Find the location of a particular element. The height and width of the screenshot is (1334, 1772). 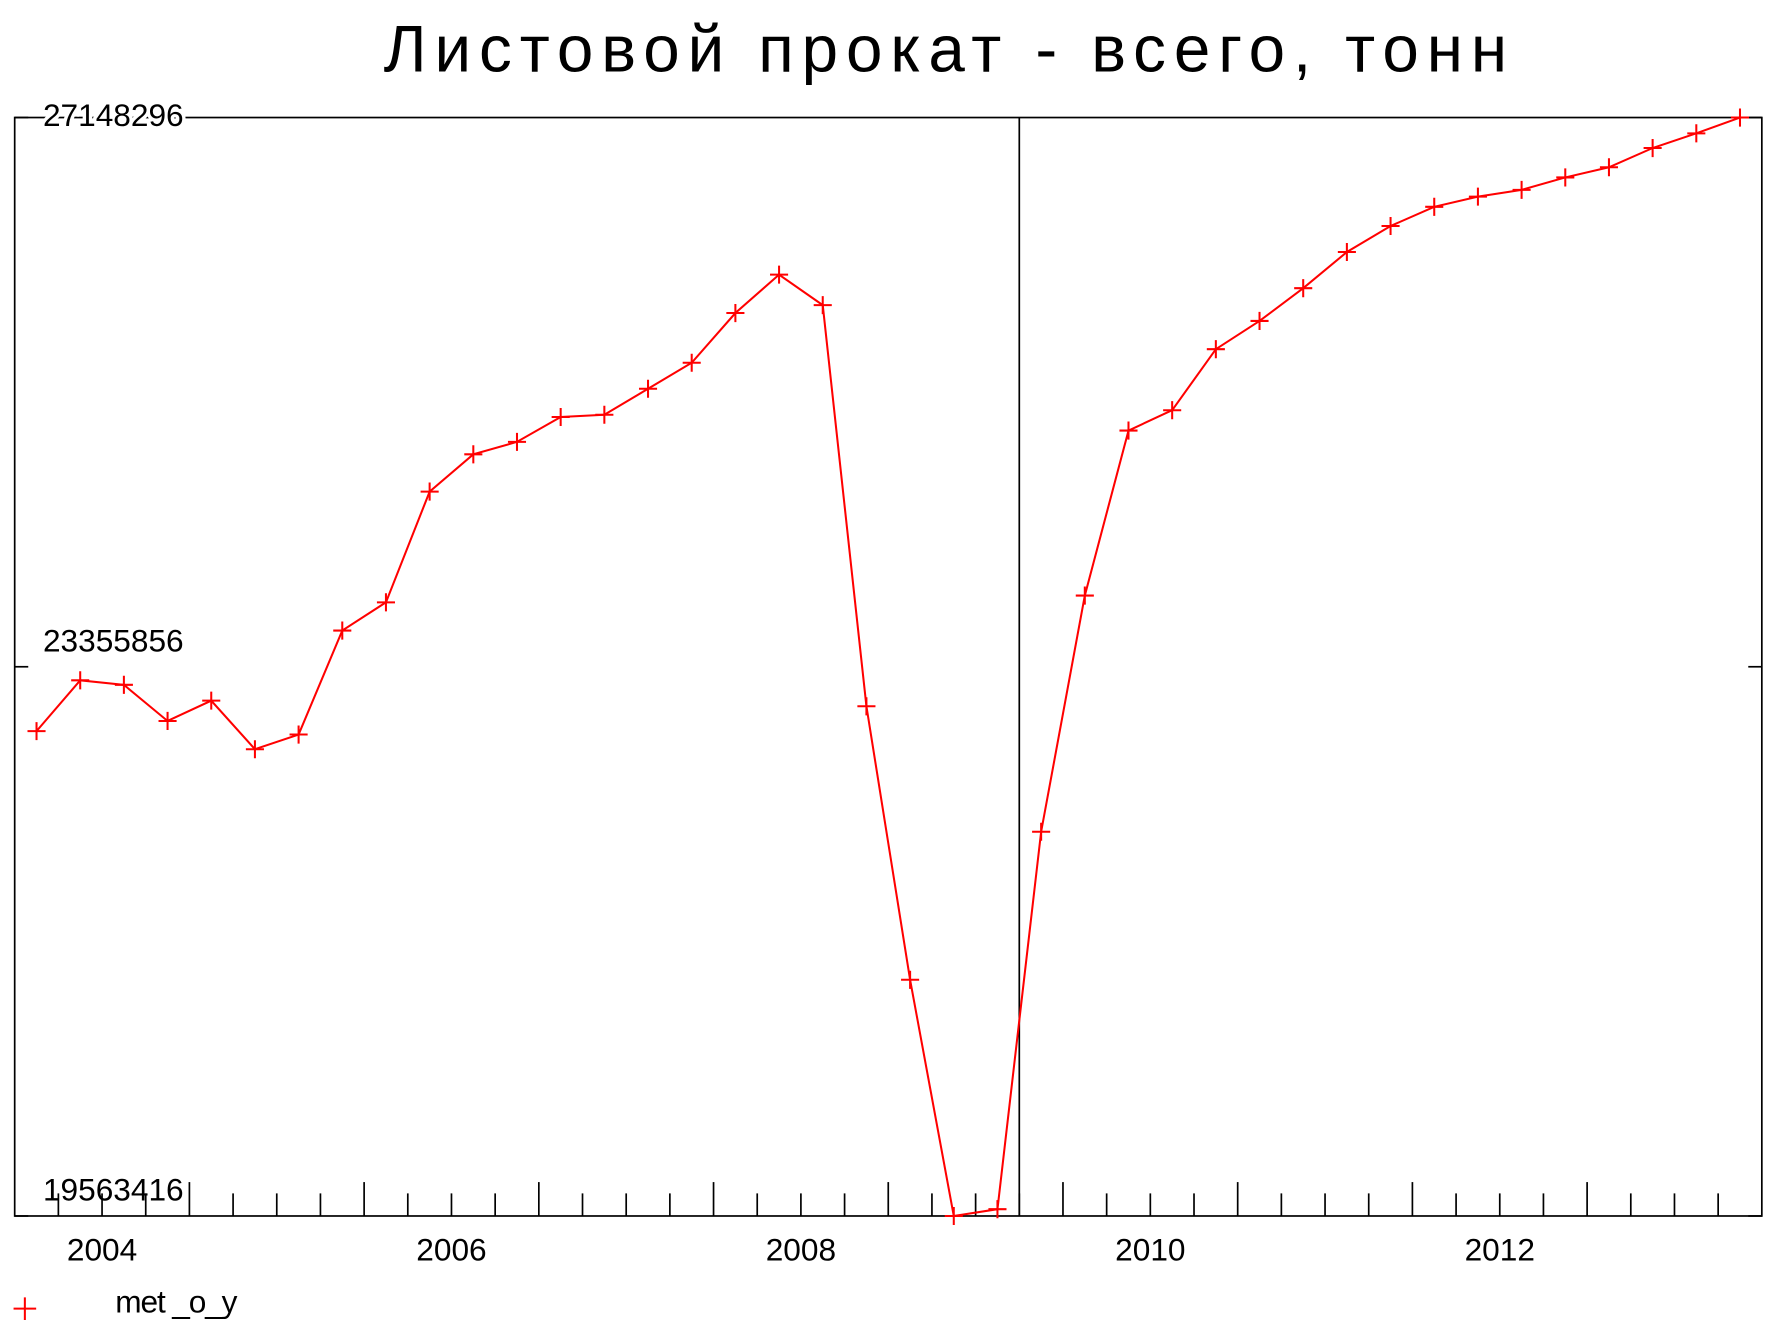

x-tick-label: 2010 is located at coordinates (1150, 1250).